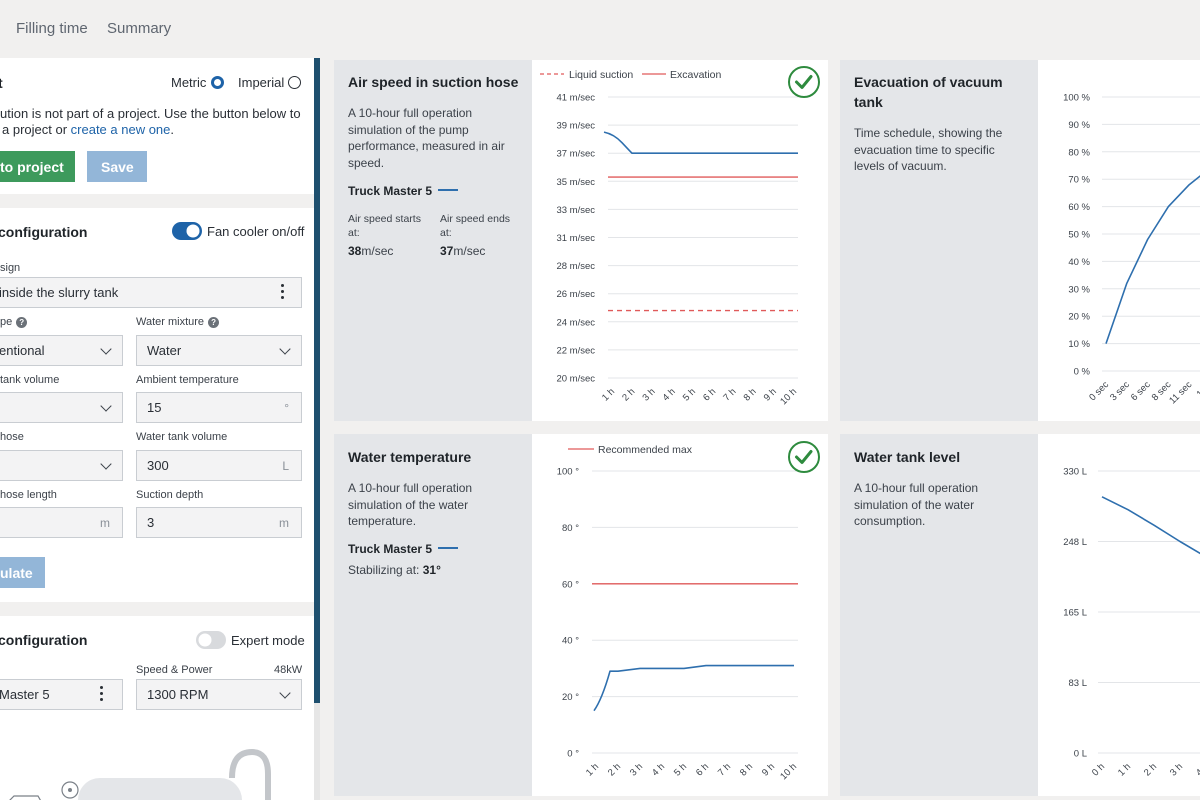 The height and width of the screenshot is (800, 1200). Describe the element at coordinates (448, 548) in the screenshot. I see `series-line-icon` at that location.